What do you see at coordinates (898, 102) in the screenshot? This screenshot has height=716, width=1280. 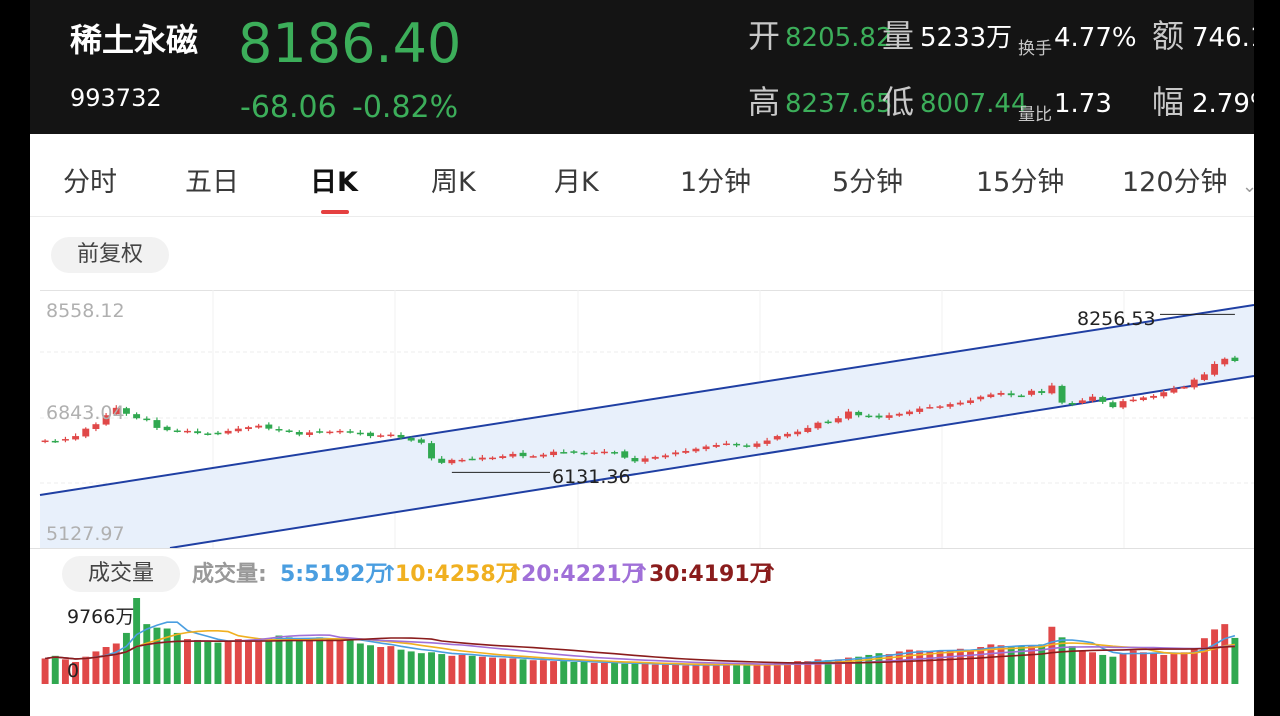 I see `low-label: 低` at bounding box center [898, 102].